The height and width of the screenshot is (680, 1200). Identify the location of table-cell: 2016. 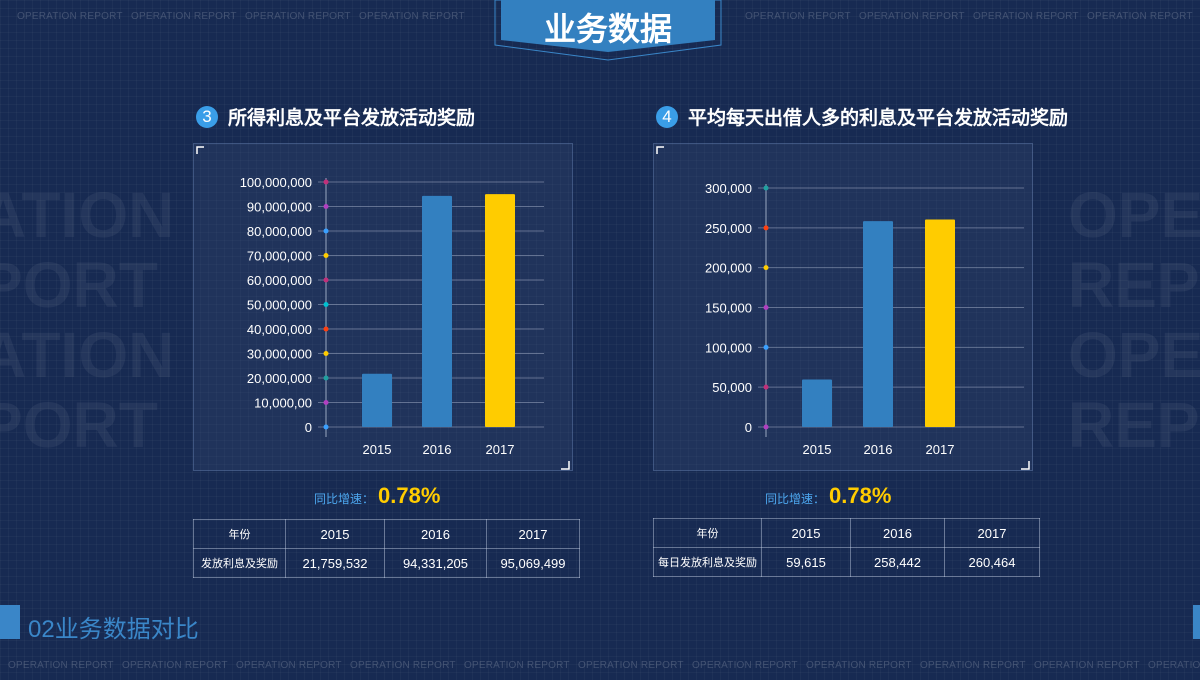
(435, 534).